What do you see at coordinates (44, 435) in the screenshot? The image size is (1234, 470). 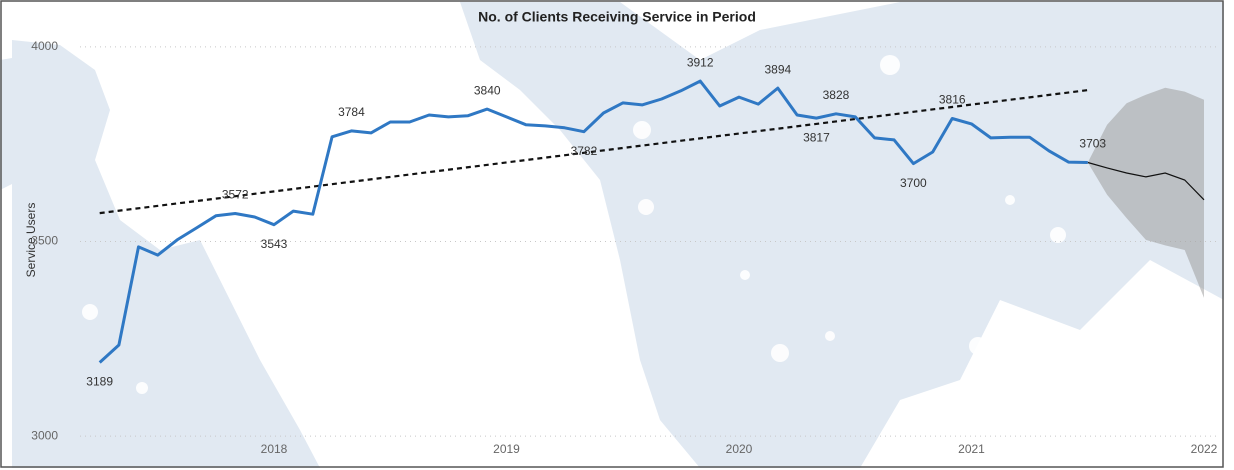 I see `y-tick-label: 3000` at bounding box center [44, 435].